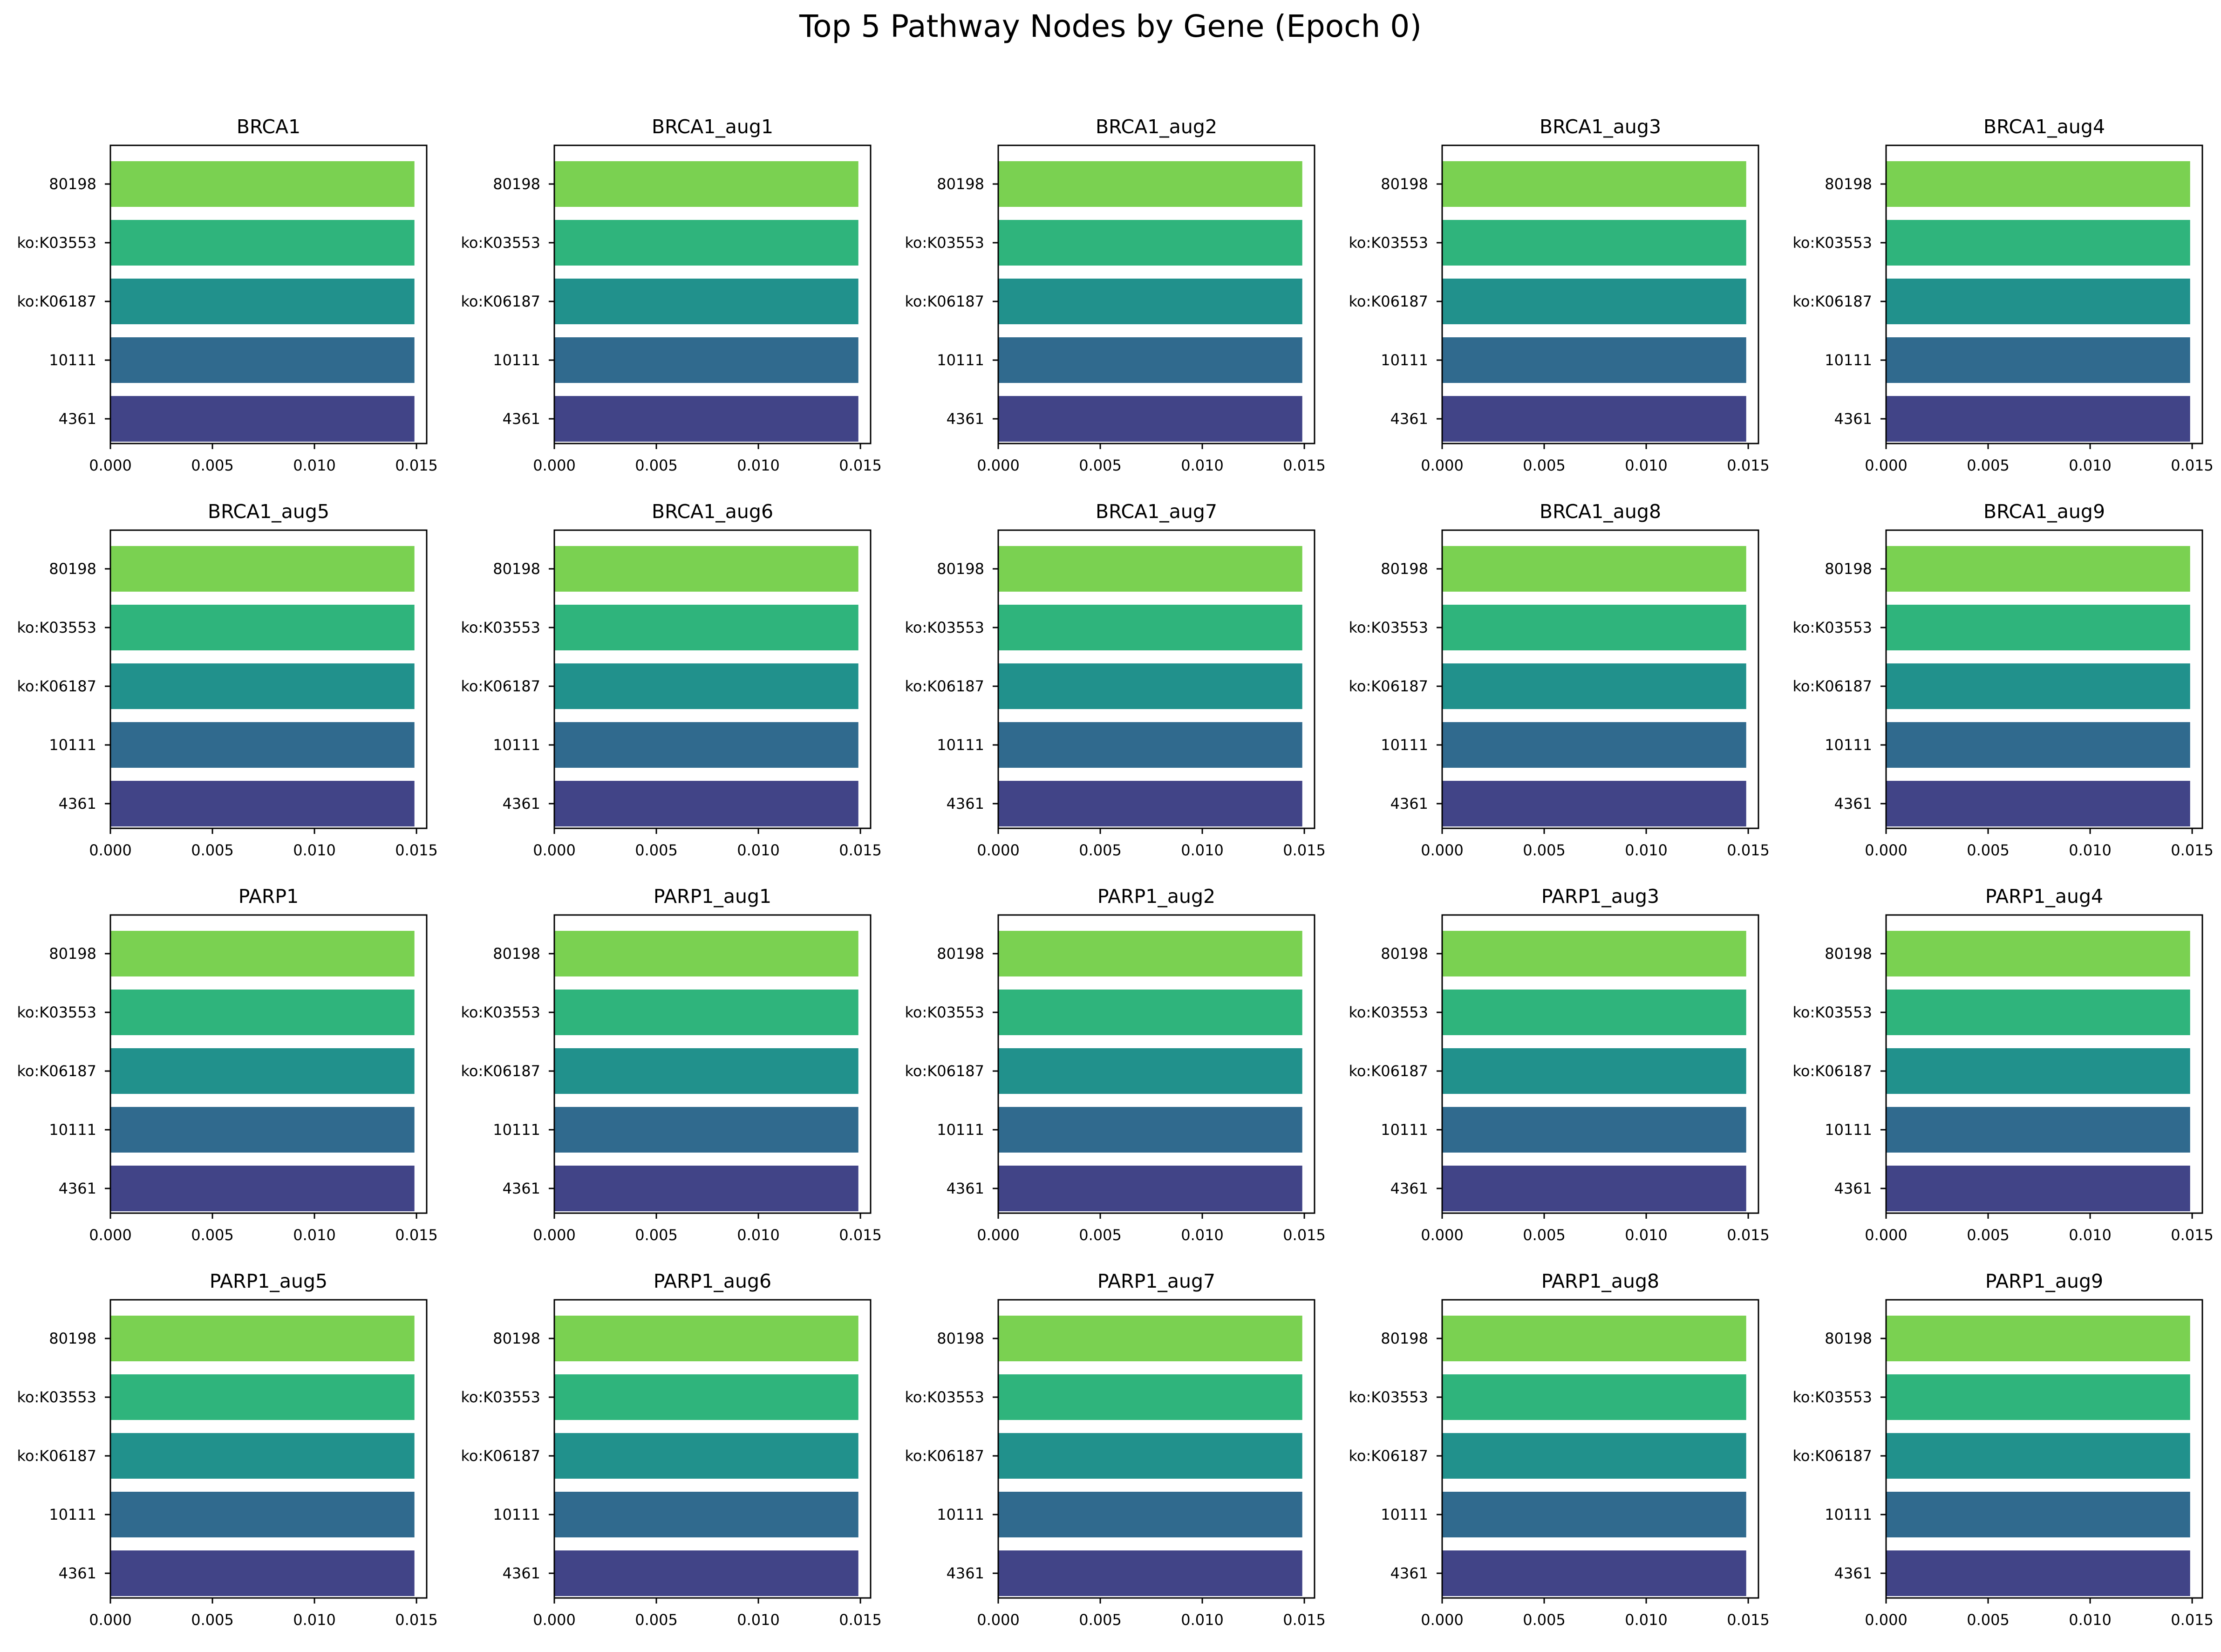 The width and height of the screenshot is (2221, 1652). What do you see at coordinates (268, 511) in the screenshot?
I see `panel-title: BRCA1_aug5` at bounding box center [268, 511].